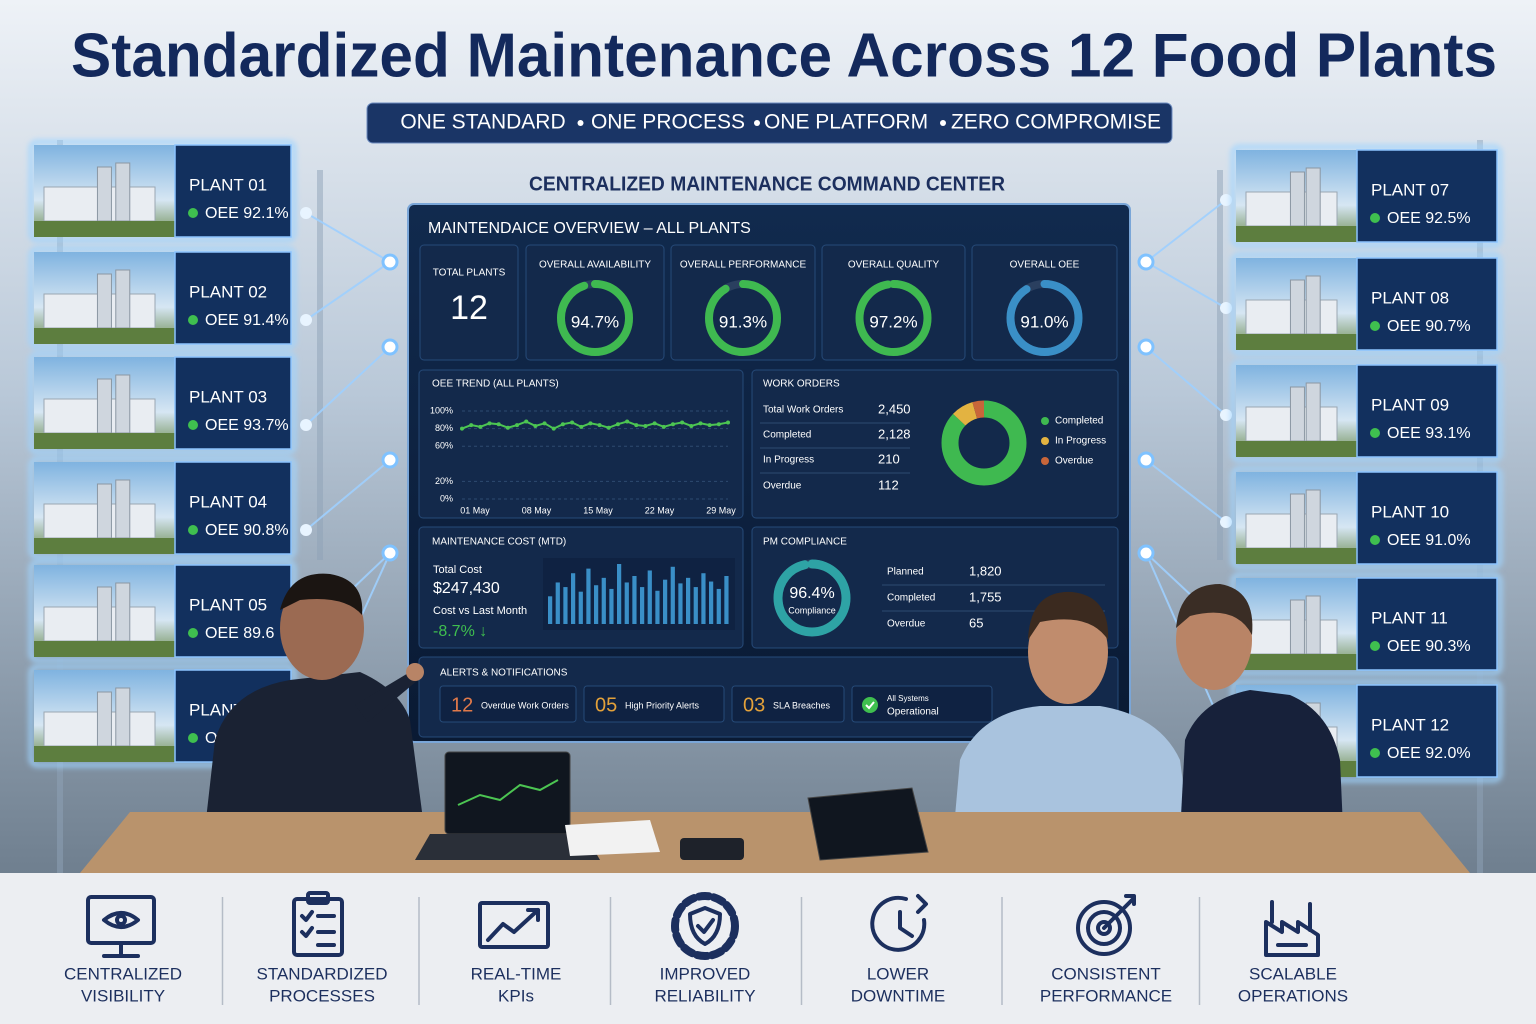 Image resolution: width=1536 pixels, height=1024 pixels. I want to click on gauge-value: 91.3%, so click(743, 321).